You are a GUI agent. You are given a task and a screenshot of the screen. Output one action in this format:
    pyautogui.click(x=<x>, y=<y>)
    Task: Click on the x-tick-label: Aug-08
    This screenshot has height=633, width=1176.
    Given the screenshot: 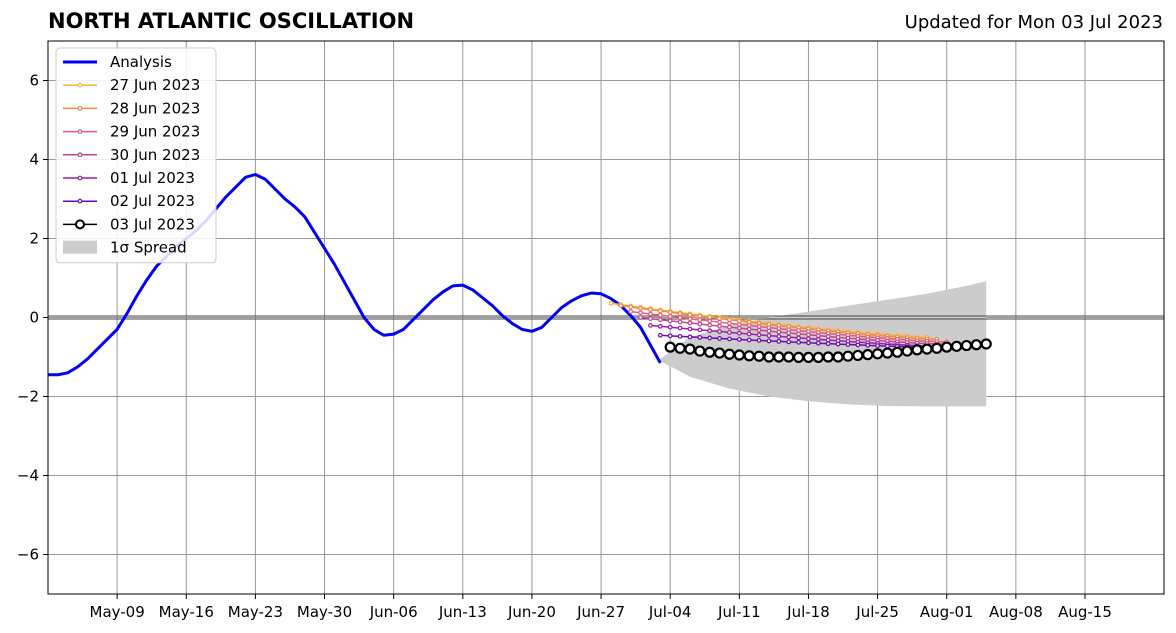 What is the action you would take?
    pyautogui.click(x=1016, y=612)
    